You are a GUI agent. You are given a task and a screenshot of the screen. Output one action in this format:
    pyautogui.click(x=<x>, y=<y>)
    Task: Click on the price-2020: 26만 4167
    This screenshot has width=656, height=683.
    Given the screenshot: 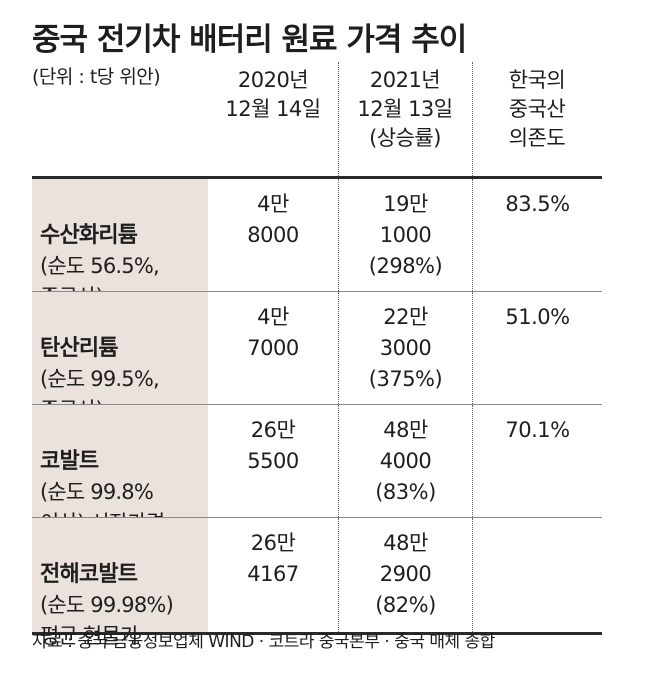 What is the action you would take?
    pyautogui.click(x=273, y=558)
    